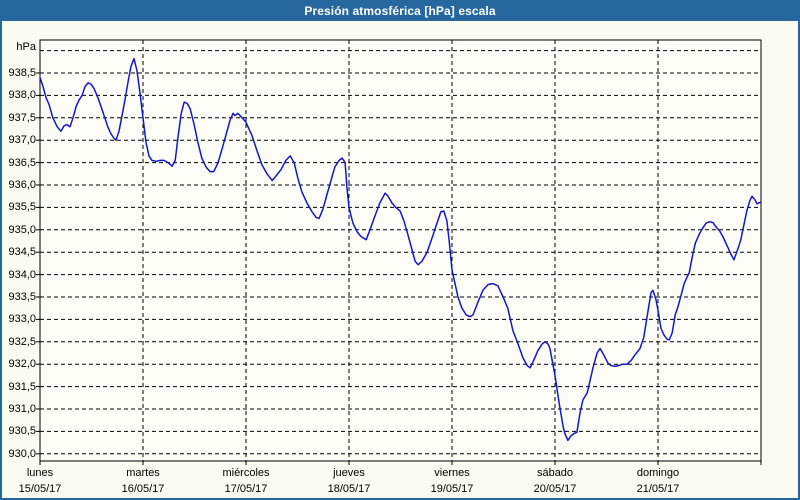  Describe the element at coordinates (246, 473) in the screenshot. I see `x-day-label: miércoles` at that location.